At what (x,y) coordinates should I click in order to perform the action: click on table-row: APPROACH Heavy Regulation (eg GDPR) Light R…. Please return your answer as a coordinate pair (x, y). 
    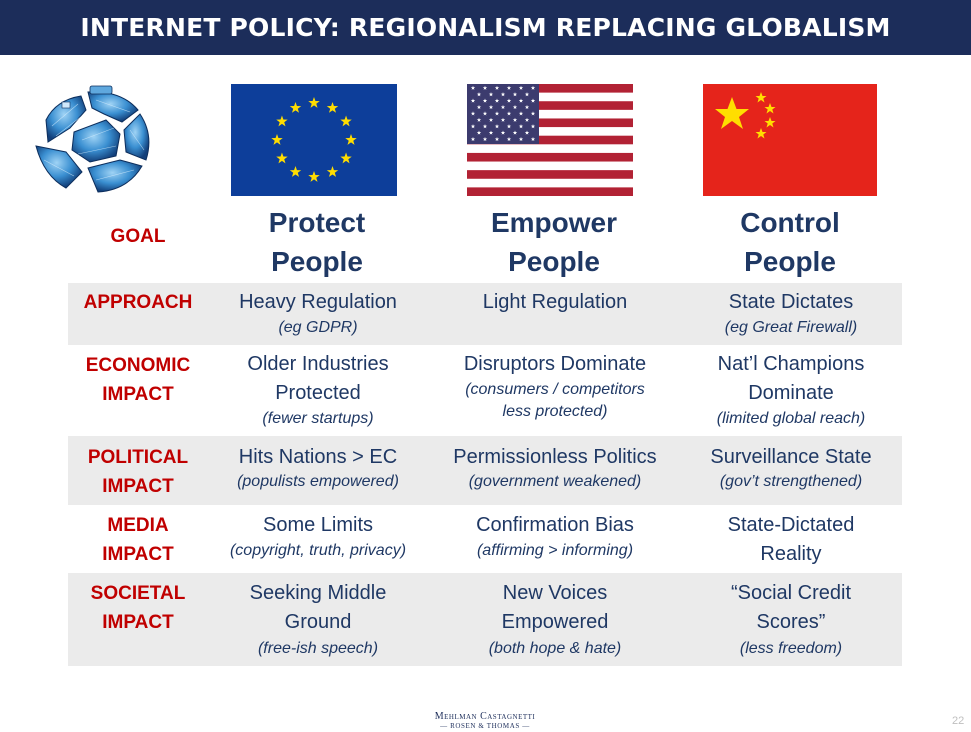
    Looking at the image, I should click on (485, 314).